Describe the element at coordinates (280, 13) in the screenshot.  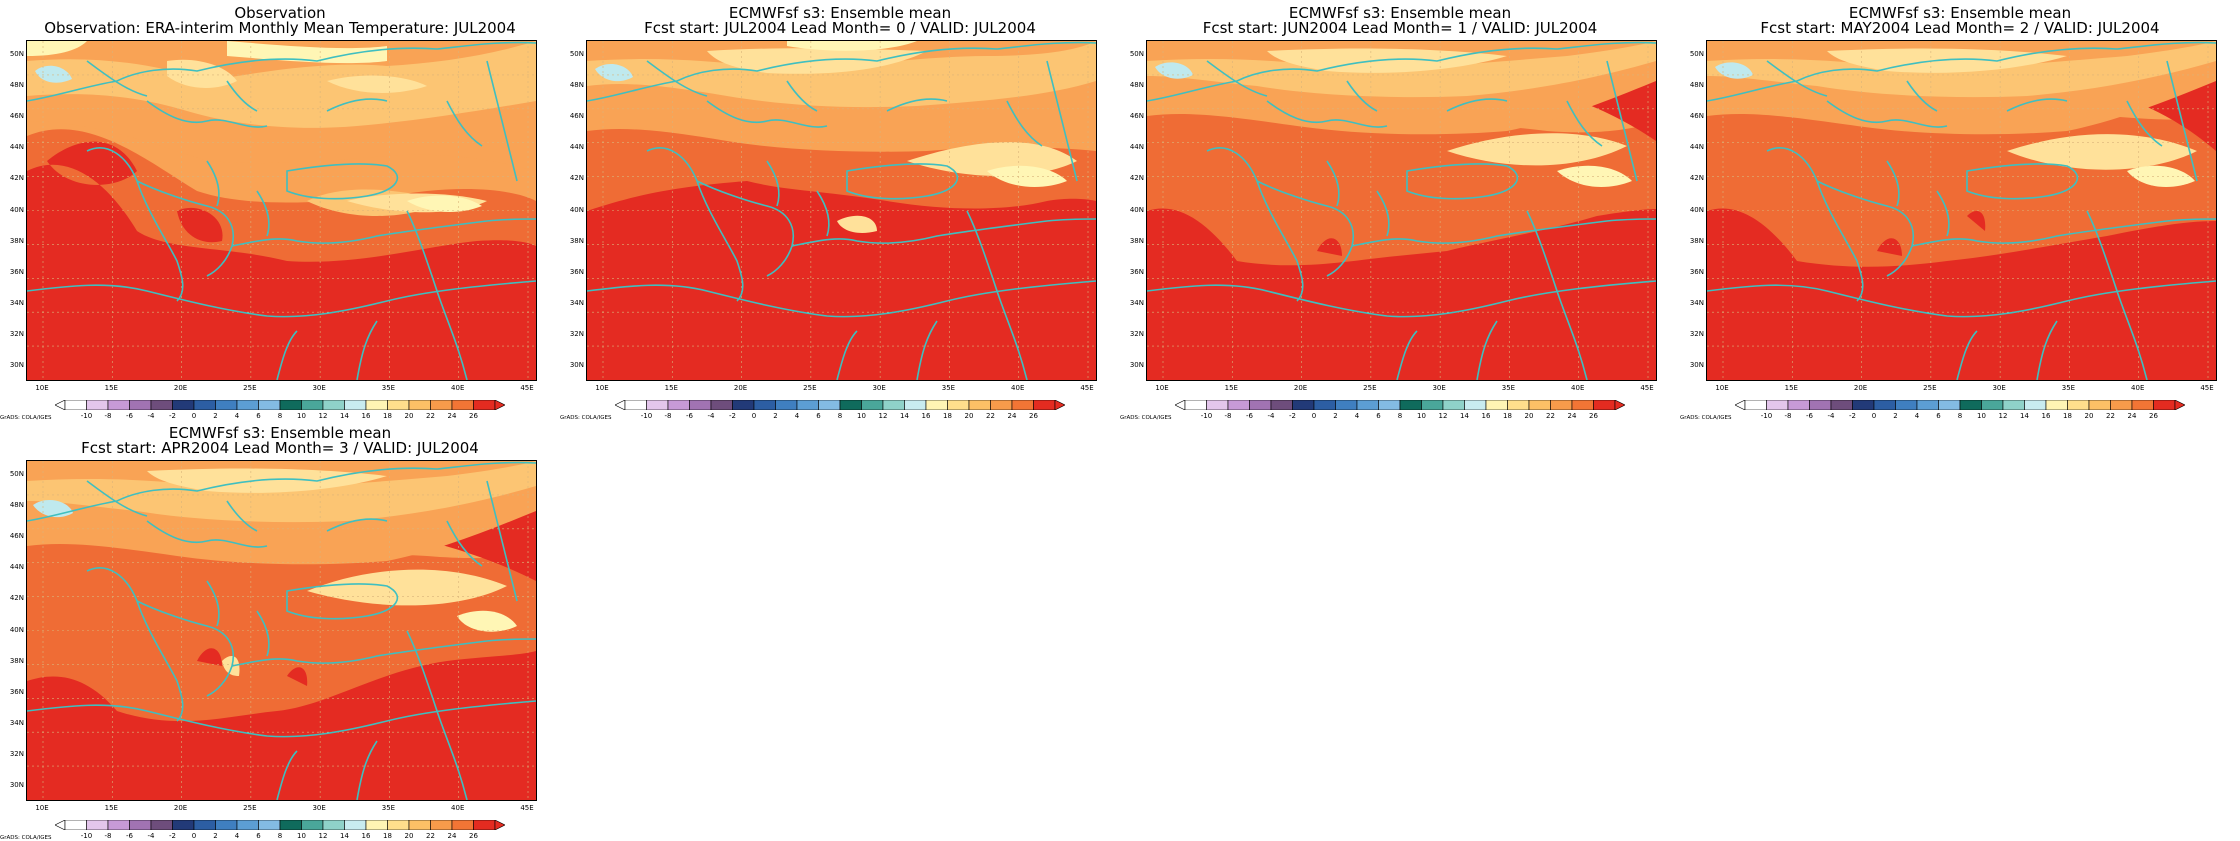
I see `panel-title: Observation` at that location.